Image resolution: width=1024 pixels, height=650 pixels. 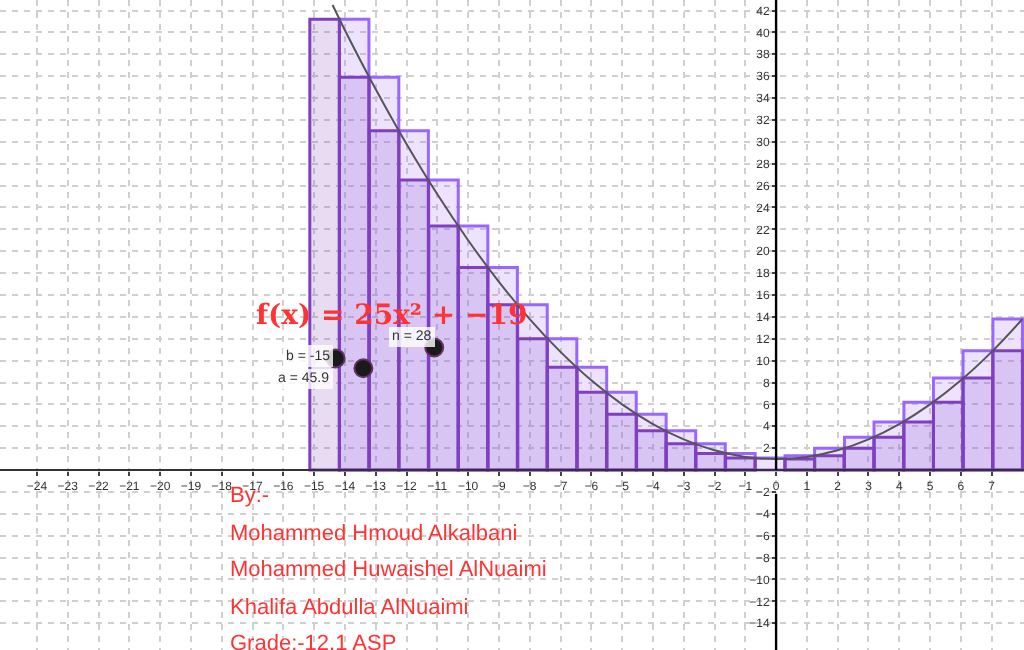 I want to click on point, so click(x=363, y=368).